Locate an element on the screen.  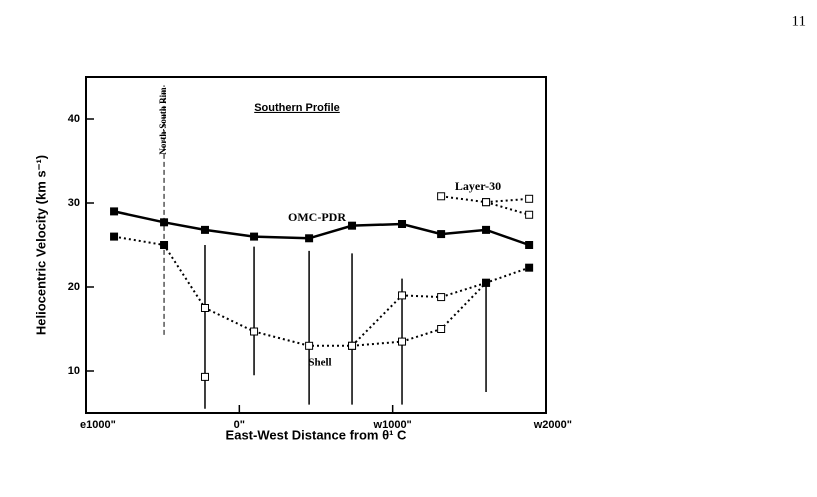
rim-label: North-South Rim is located at coordinates (163, 121).